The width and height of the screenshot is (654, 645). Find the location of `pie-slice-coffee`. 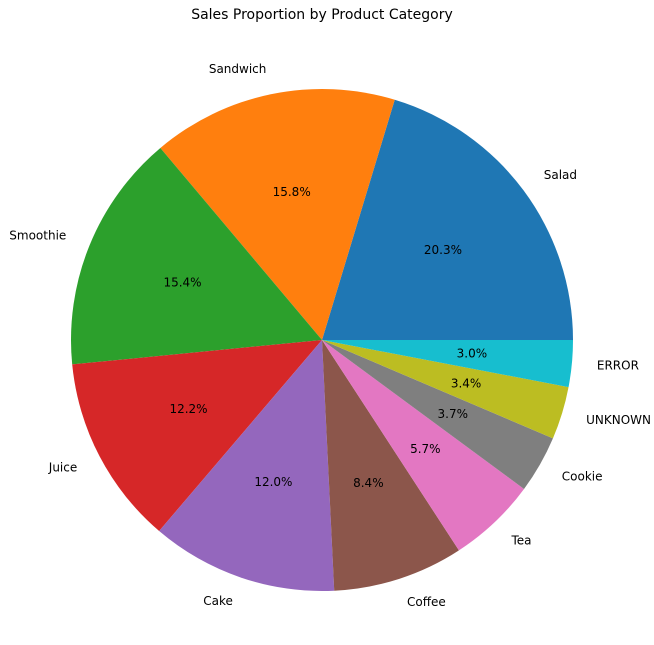

pie-slice-coffee is located at coordinates (390, 465).